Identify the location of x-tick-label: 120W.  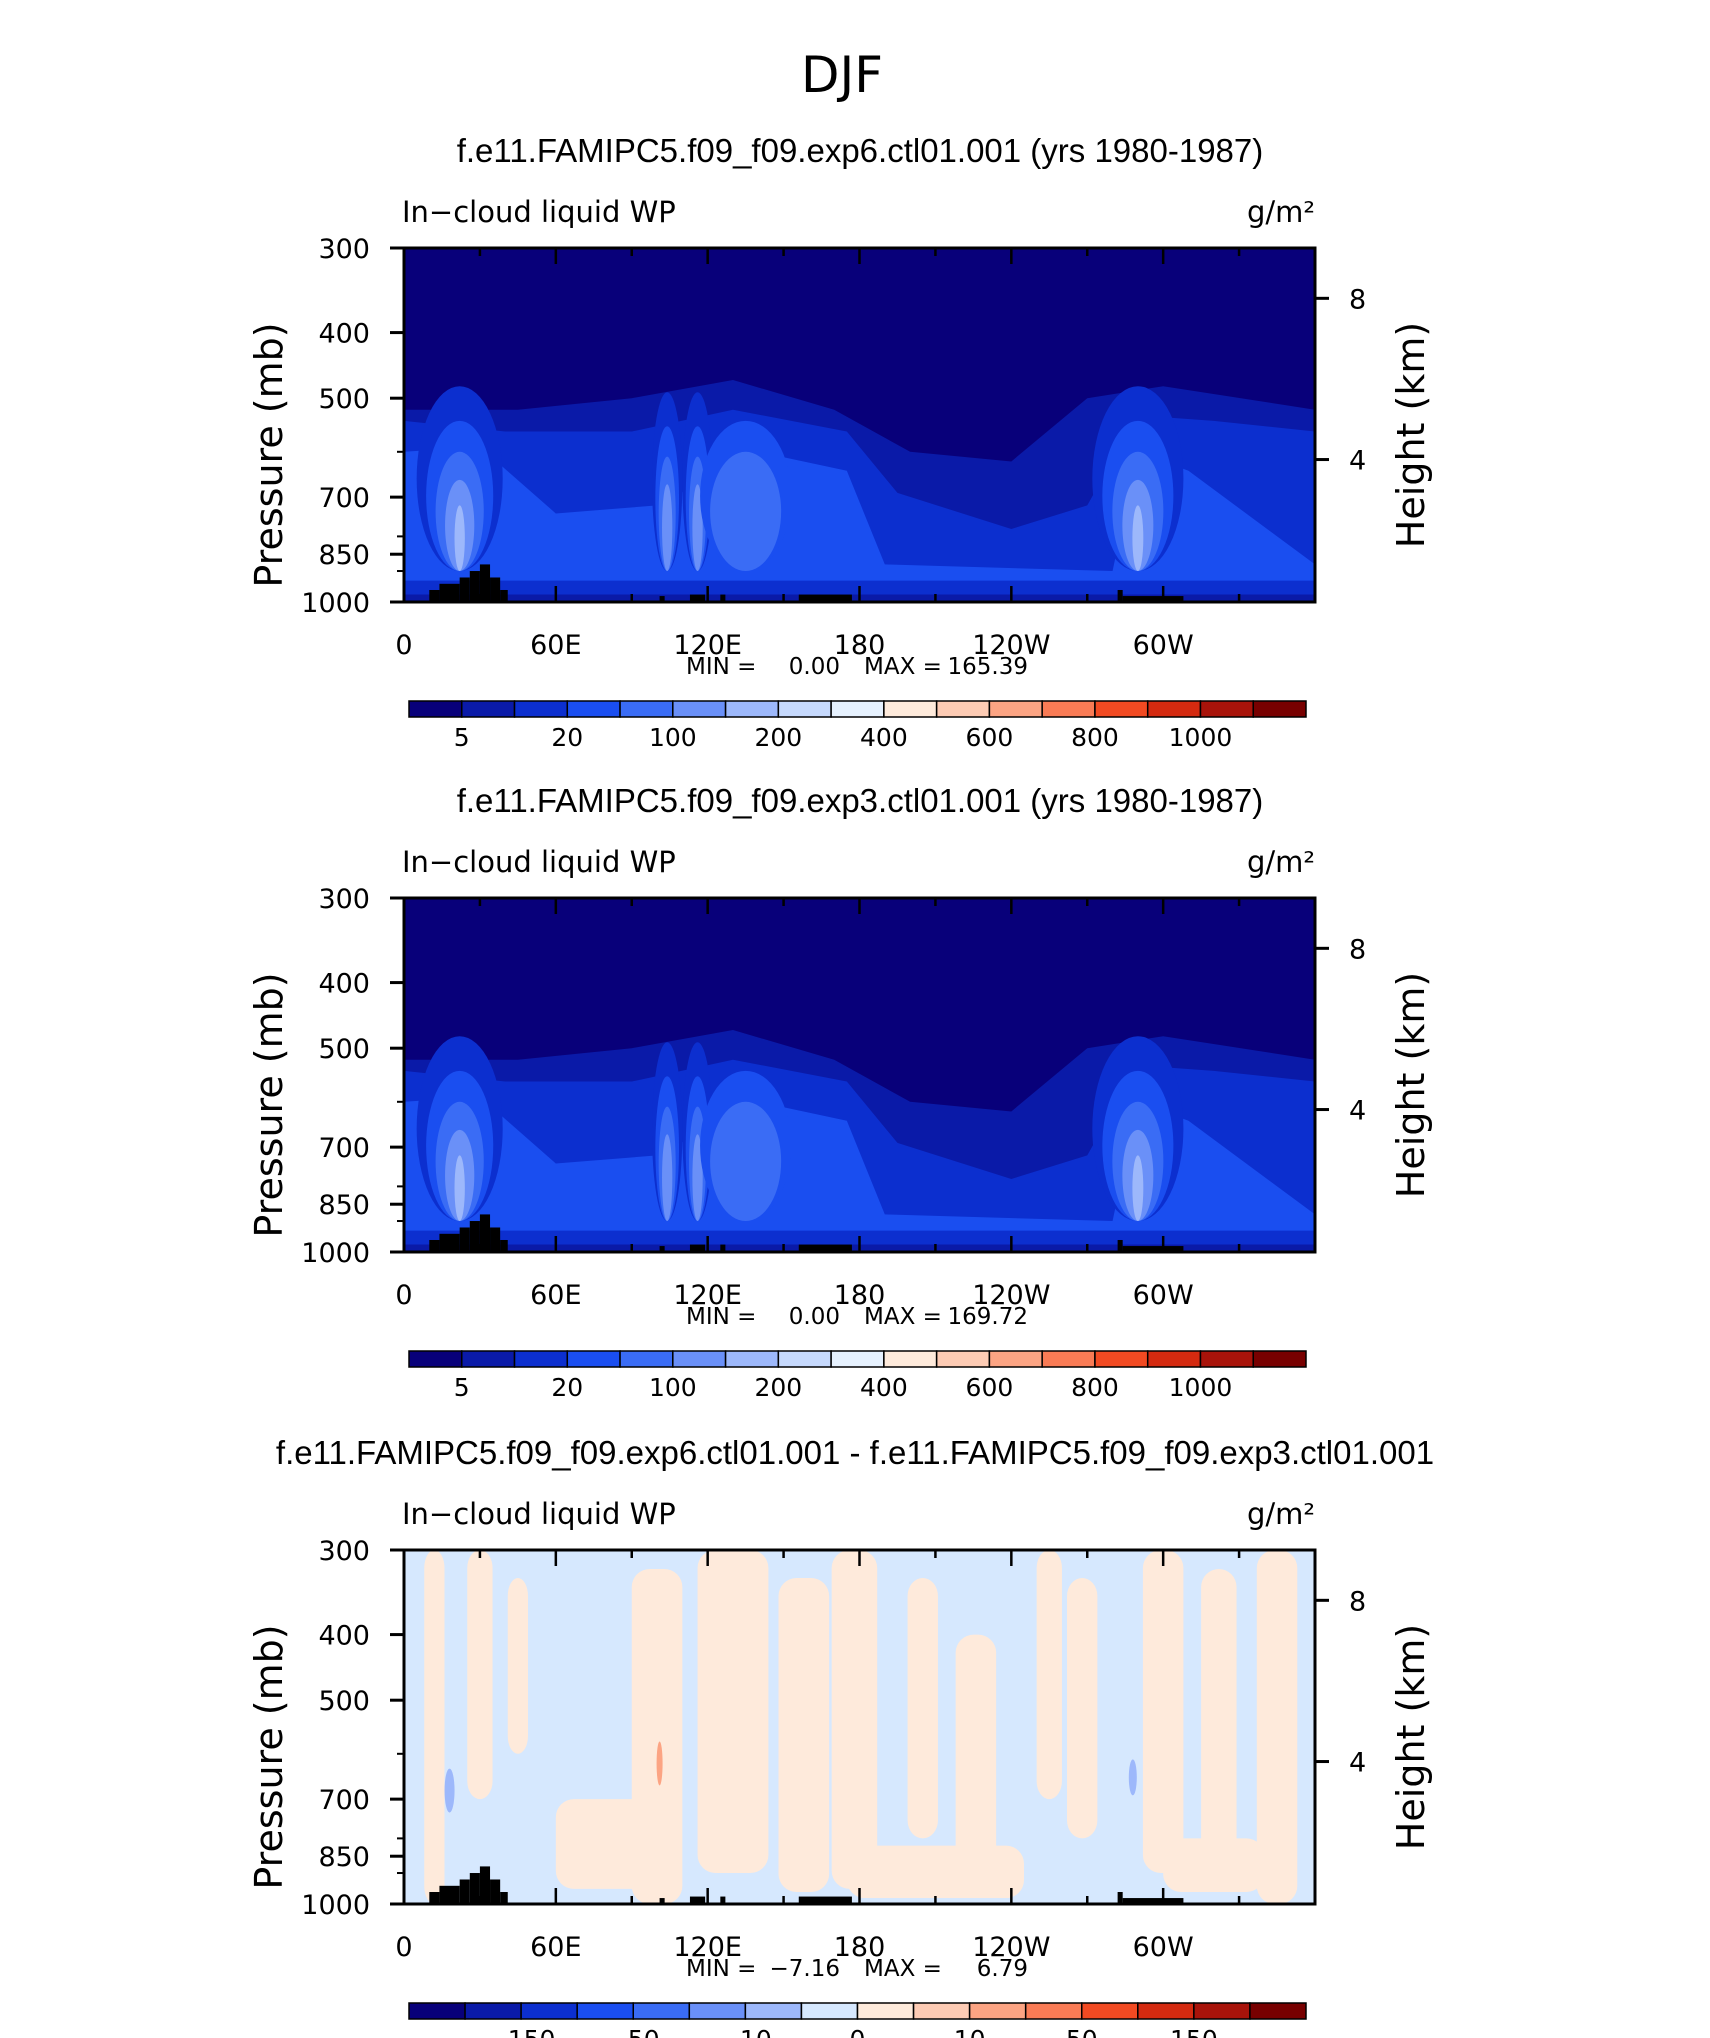
(1011, 1295).